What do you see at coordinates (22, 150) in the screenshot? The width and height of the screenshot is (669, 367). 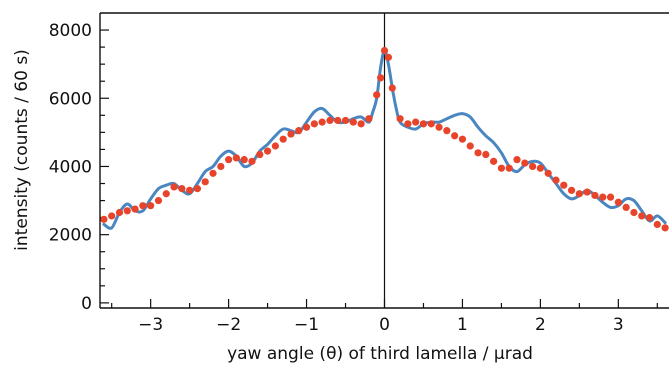 I see `y-axis-label: intensity (counts / 60 s)` at bounding box center [22, 150].